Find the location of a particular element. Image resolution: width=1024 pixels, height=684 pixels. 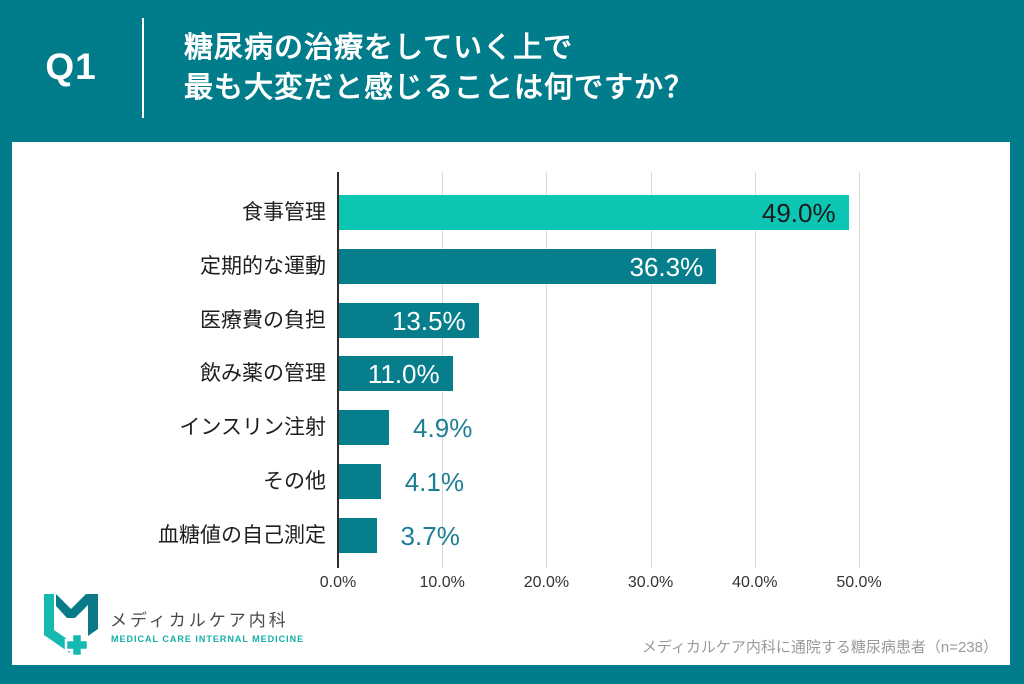

x-tick-label: 20.0% is located at coordinates (546, 582).